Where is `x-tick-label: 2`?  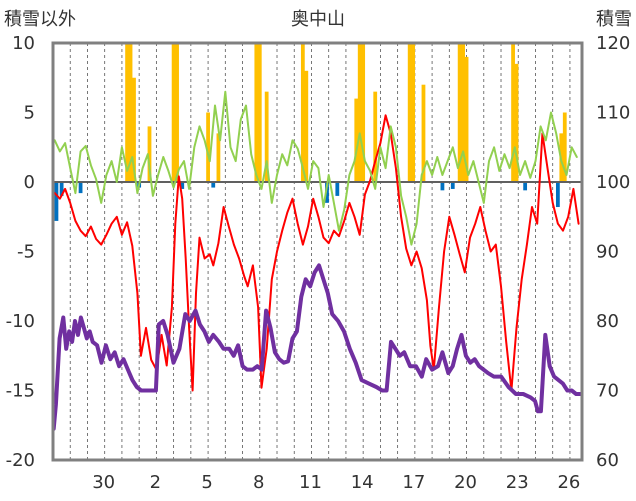 x-tick-label: 2 is located at coordinates (155, 482).